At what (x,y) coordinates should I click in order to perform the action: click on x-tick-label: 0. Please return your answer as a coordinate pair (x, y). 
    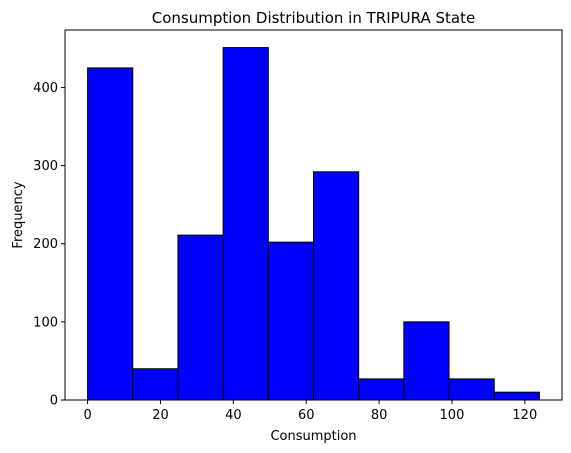
    Looking at the image, I should click on (87, 415).